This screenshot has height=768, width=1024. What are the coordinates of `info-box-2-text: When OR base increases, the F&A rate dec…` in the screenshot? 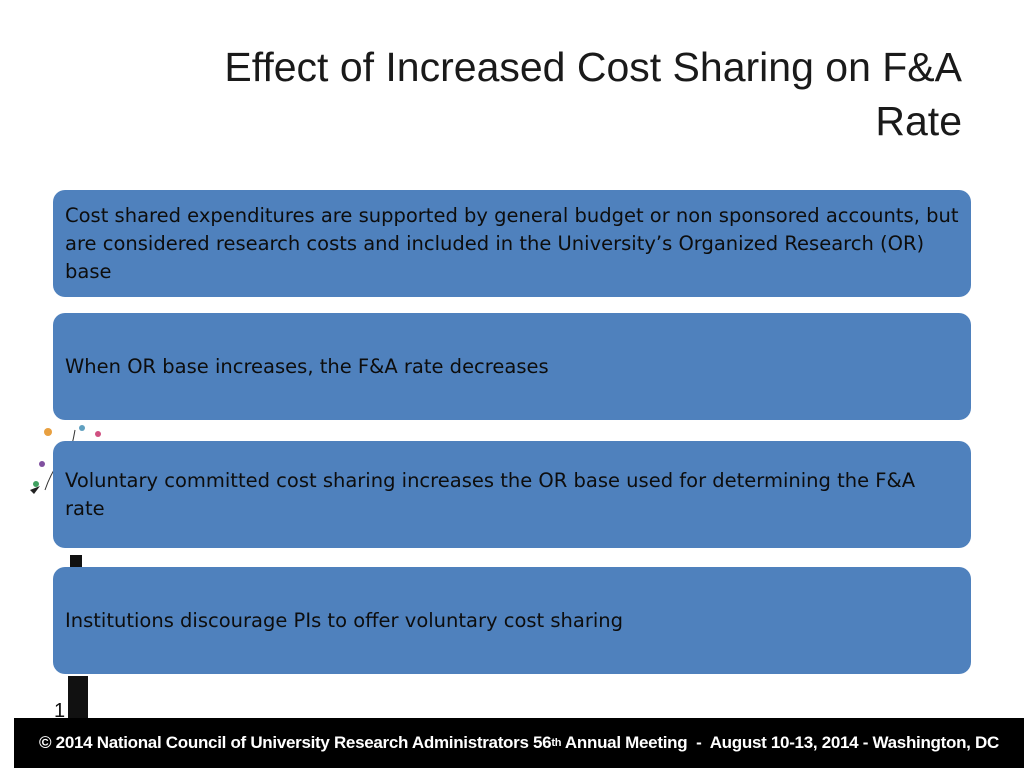 It's located at (307, 366).